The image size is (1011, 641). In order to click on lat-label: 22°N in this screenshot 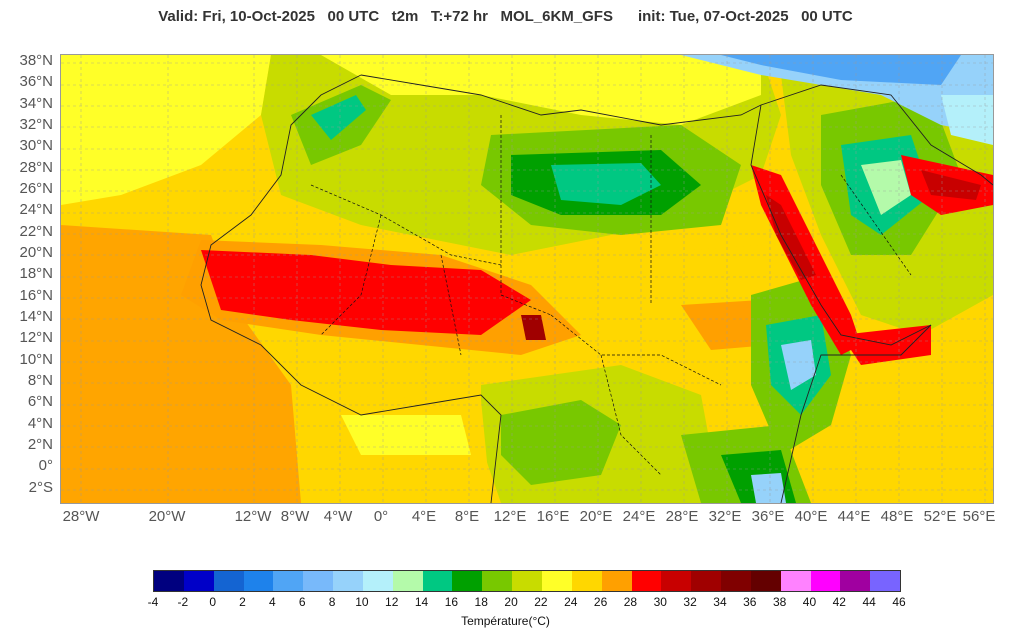, I will do `click(36, 231)`.